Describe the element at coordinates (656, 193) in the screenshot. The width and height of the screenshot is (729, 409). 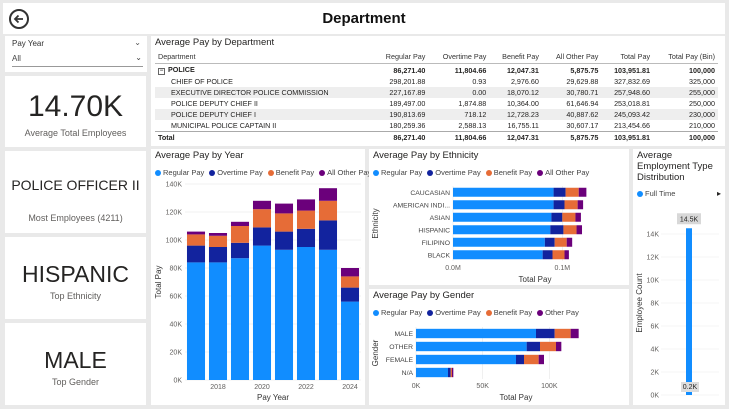
I see `legend-item: Full Time` at that location.